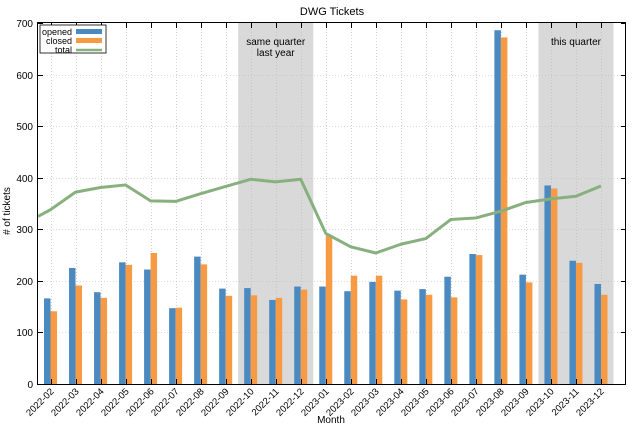  What do you see at coordinates (331, 420) in the screenshot?
I see `x-axis-label: Month` at bounding box center [331, 420].